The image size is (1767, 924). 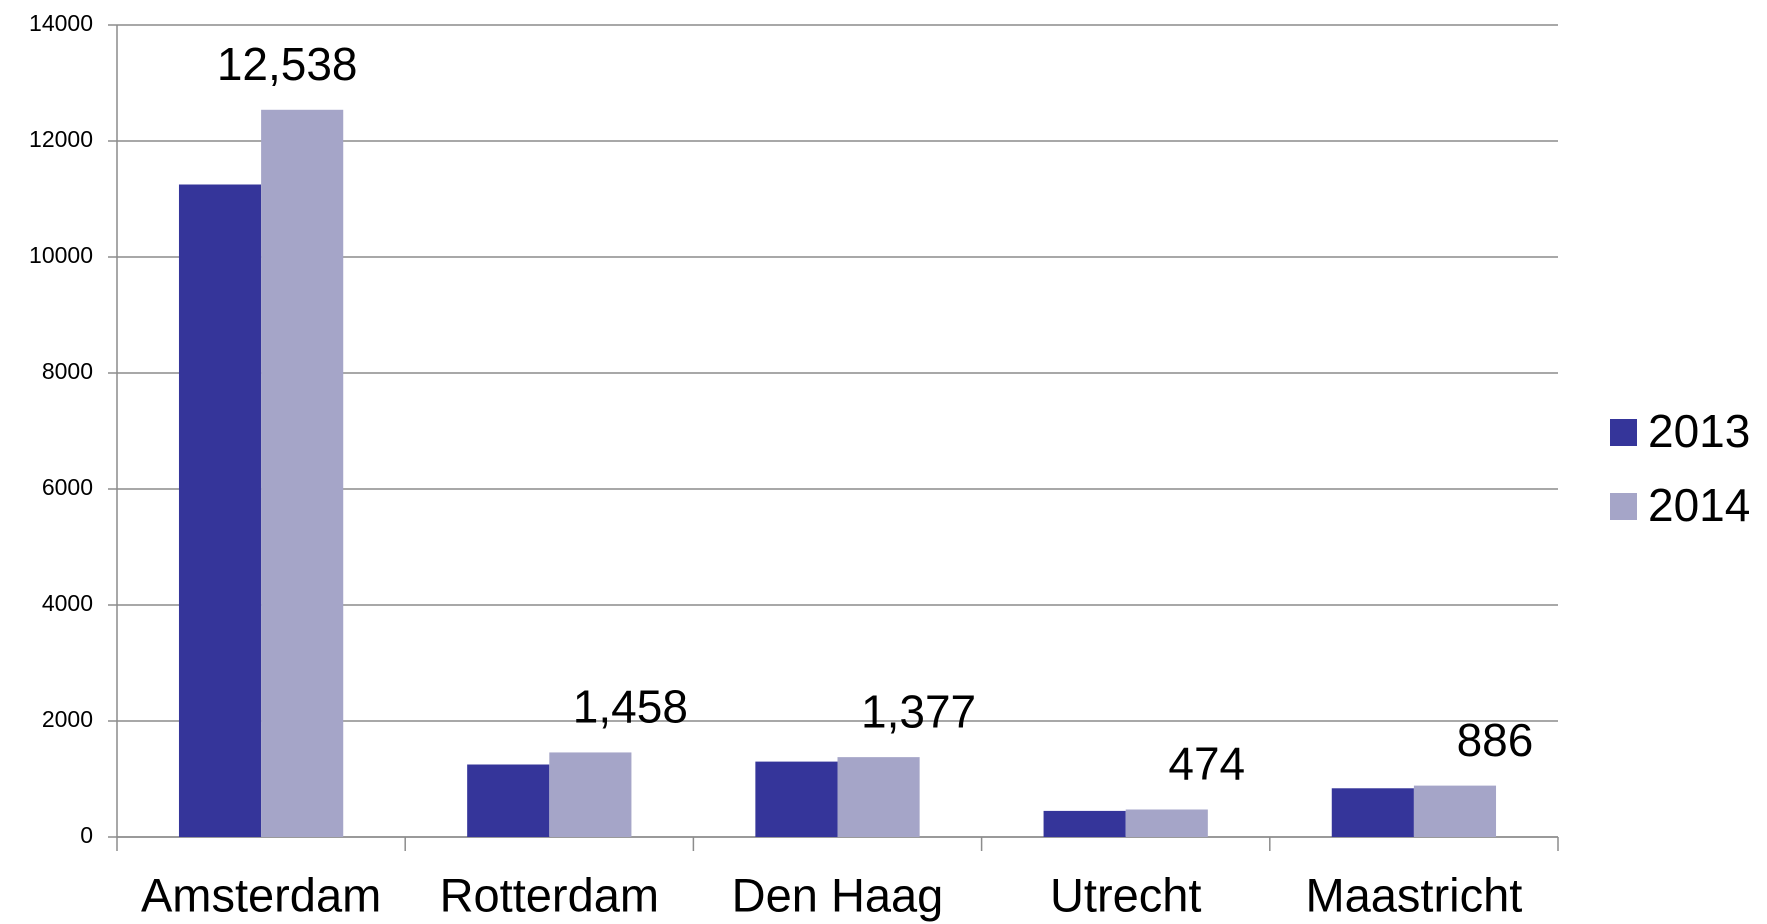 What do you see at coordinates (67, 603) in the screenshot?
I see `y-tick-label: 4000` at bounding box center [67, 603].